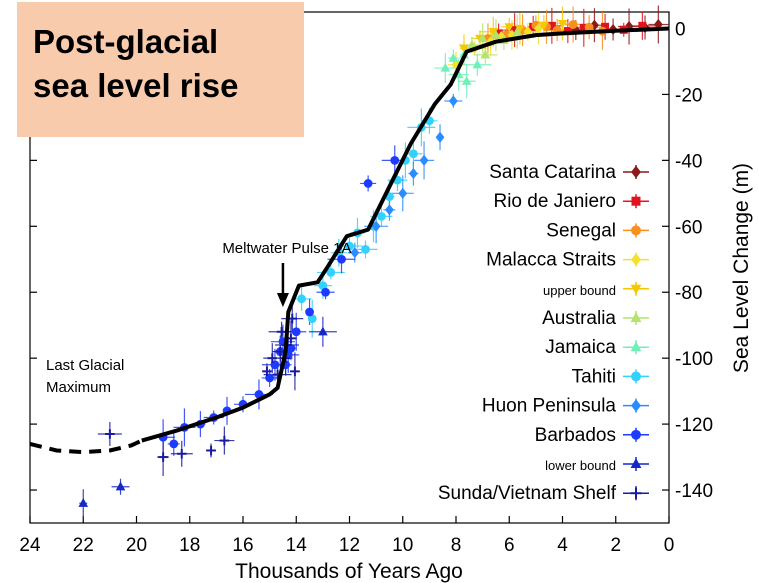  Describe the element at coordinates (636, 463) in the screenshot. I see `legend-marker-lower-bound` at that location.